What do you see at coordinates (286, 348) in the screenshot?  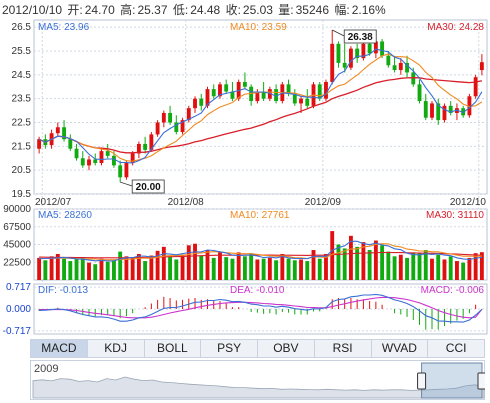 I see `tab-obv: OBV` at bounding box center [286, 348].